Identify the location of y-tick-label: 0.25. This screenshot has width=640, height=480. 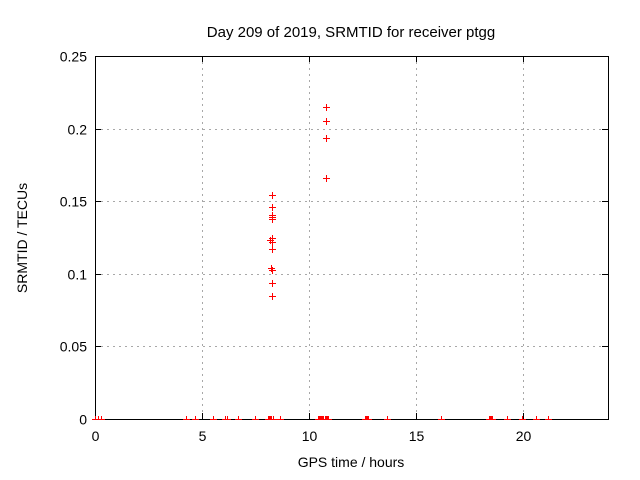
(73, 57).